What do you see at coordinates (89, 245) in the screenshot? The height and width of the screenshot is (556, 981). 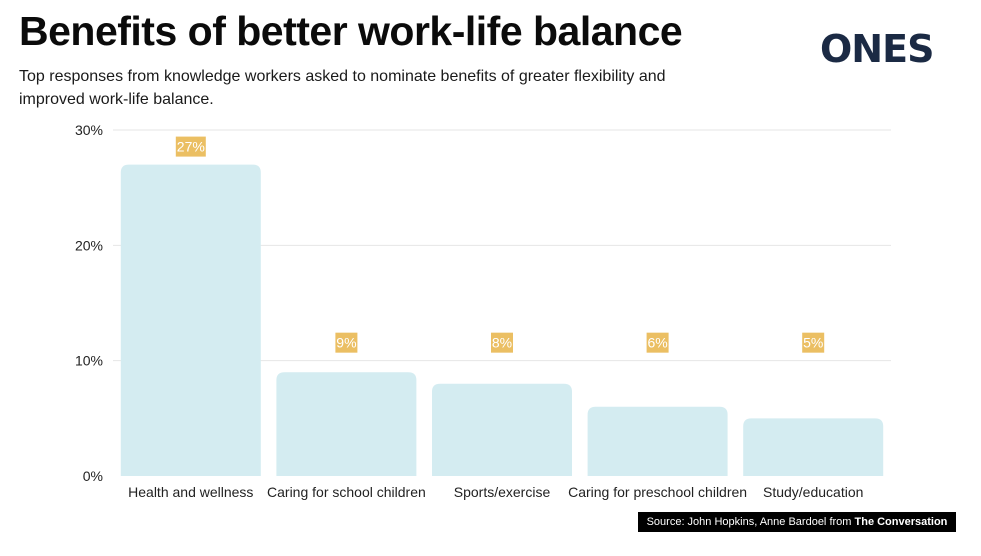 I see `y-tick-label: 20%` at bounding box center [89, 245].